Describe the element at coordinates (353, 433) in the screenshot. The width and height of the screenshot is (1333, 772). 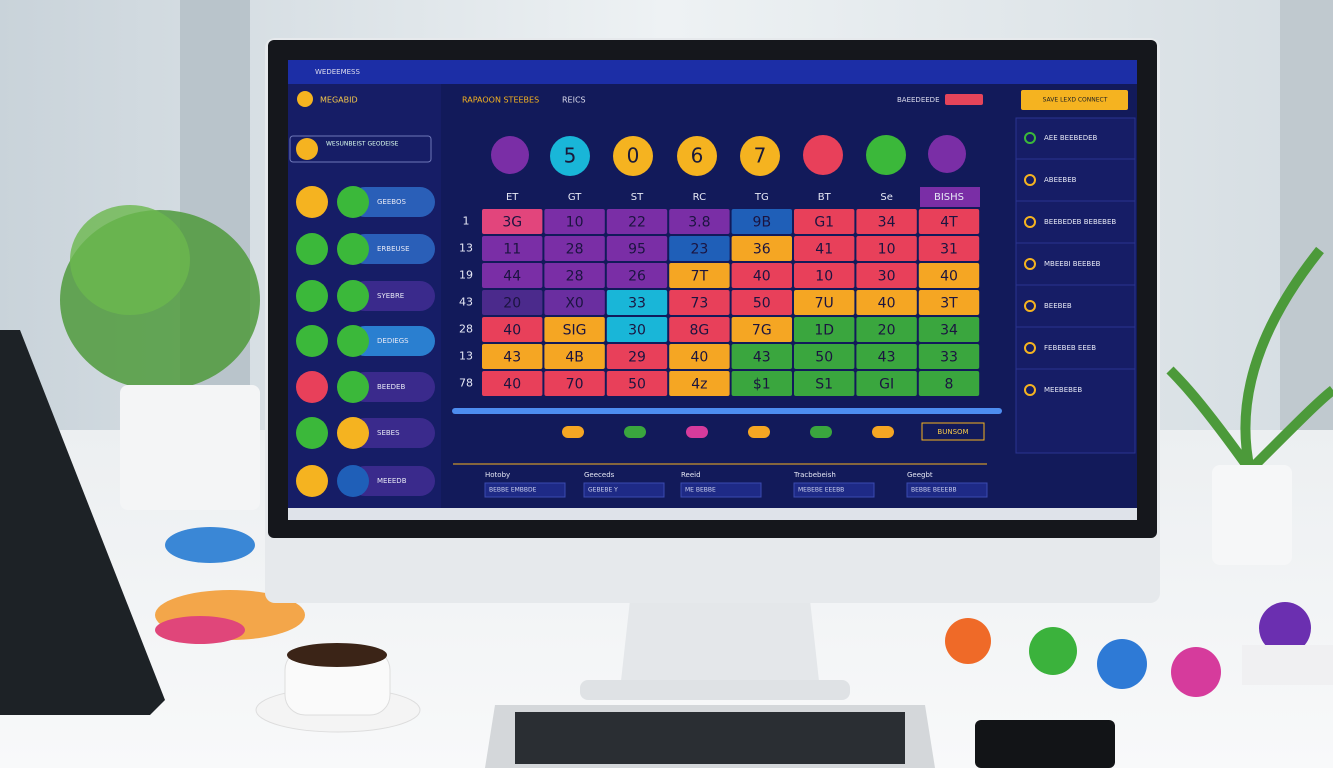
I see `sidebar-icon` at that location.